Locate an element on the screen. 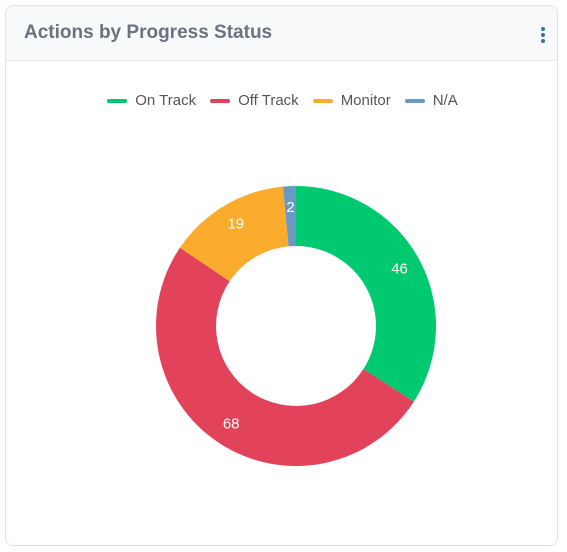 This screenshot has height=552, width=567. legend-label: On Track is located at coordinates (166, 100).